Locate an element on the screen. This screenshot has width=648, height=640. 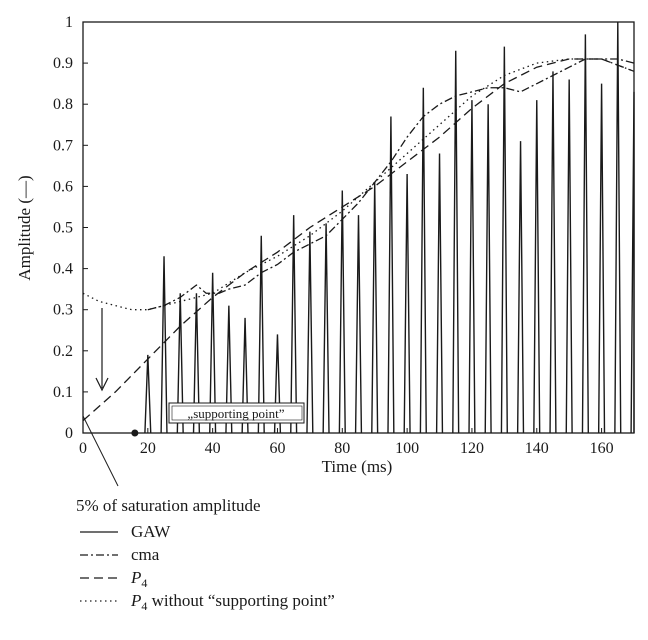
supporting-point-label-box is located at coordinates (236, 413).